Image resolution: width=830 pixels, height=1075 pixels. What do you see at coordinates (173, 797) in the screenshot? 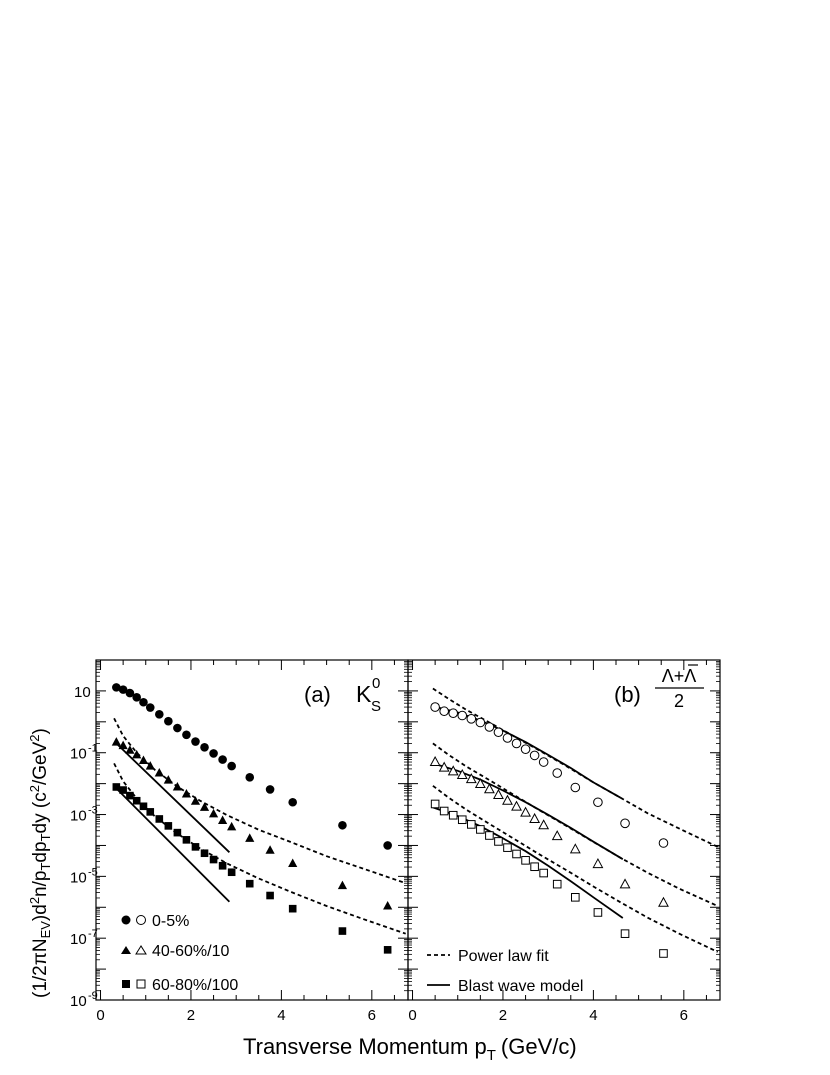
I see `panel-a-series-1-blast-wave-line` at bounding box center [173, 797].